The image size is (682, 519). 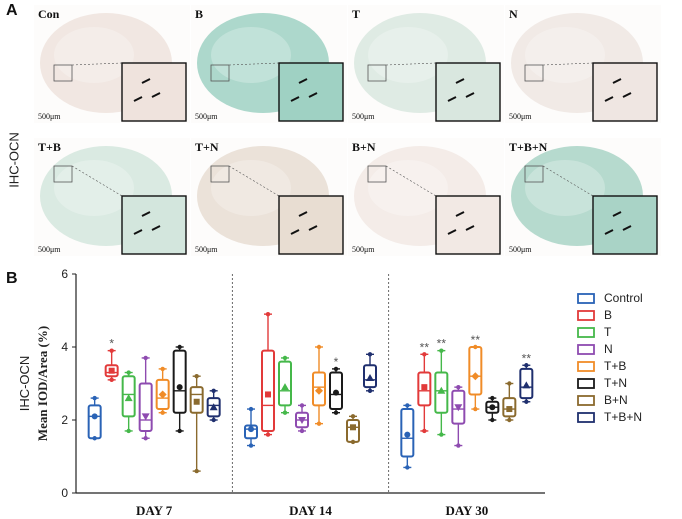 I want to click on row-label-text: IHC-OCN, so click(x=14, y=160).